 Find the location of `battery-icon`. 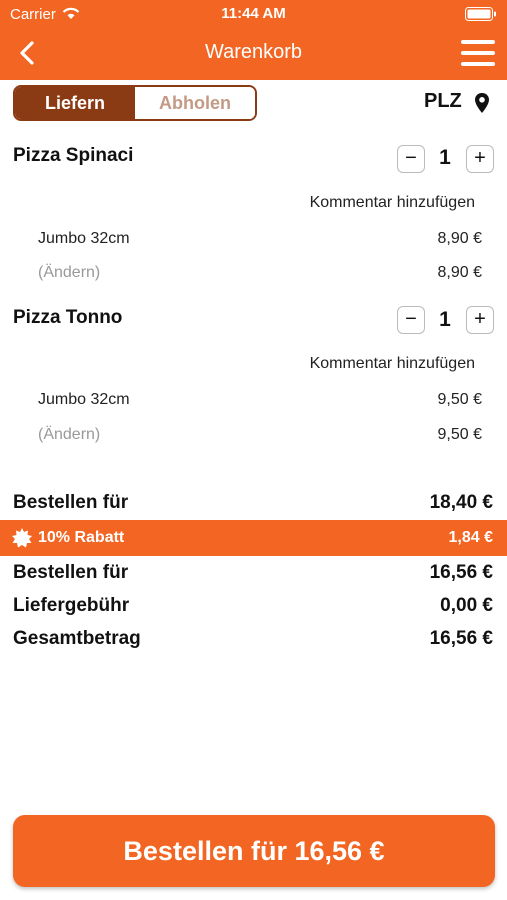

battery-icon is located at coordinates (480, 14).